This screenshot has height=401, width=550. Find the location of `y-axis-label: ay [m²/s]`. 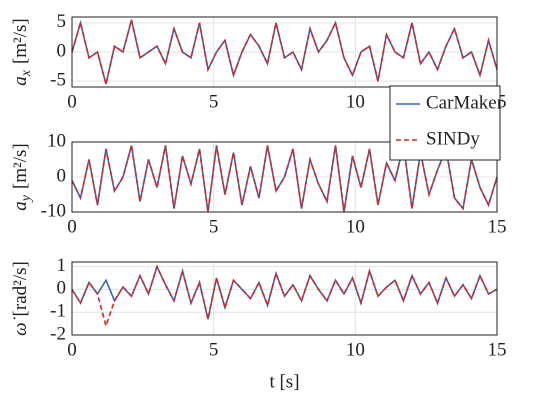

y-axis-label: ay [m²/s] is located at coordinates (22, 177).